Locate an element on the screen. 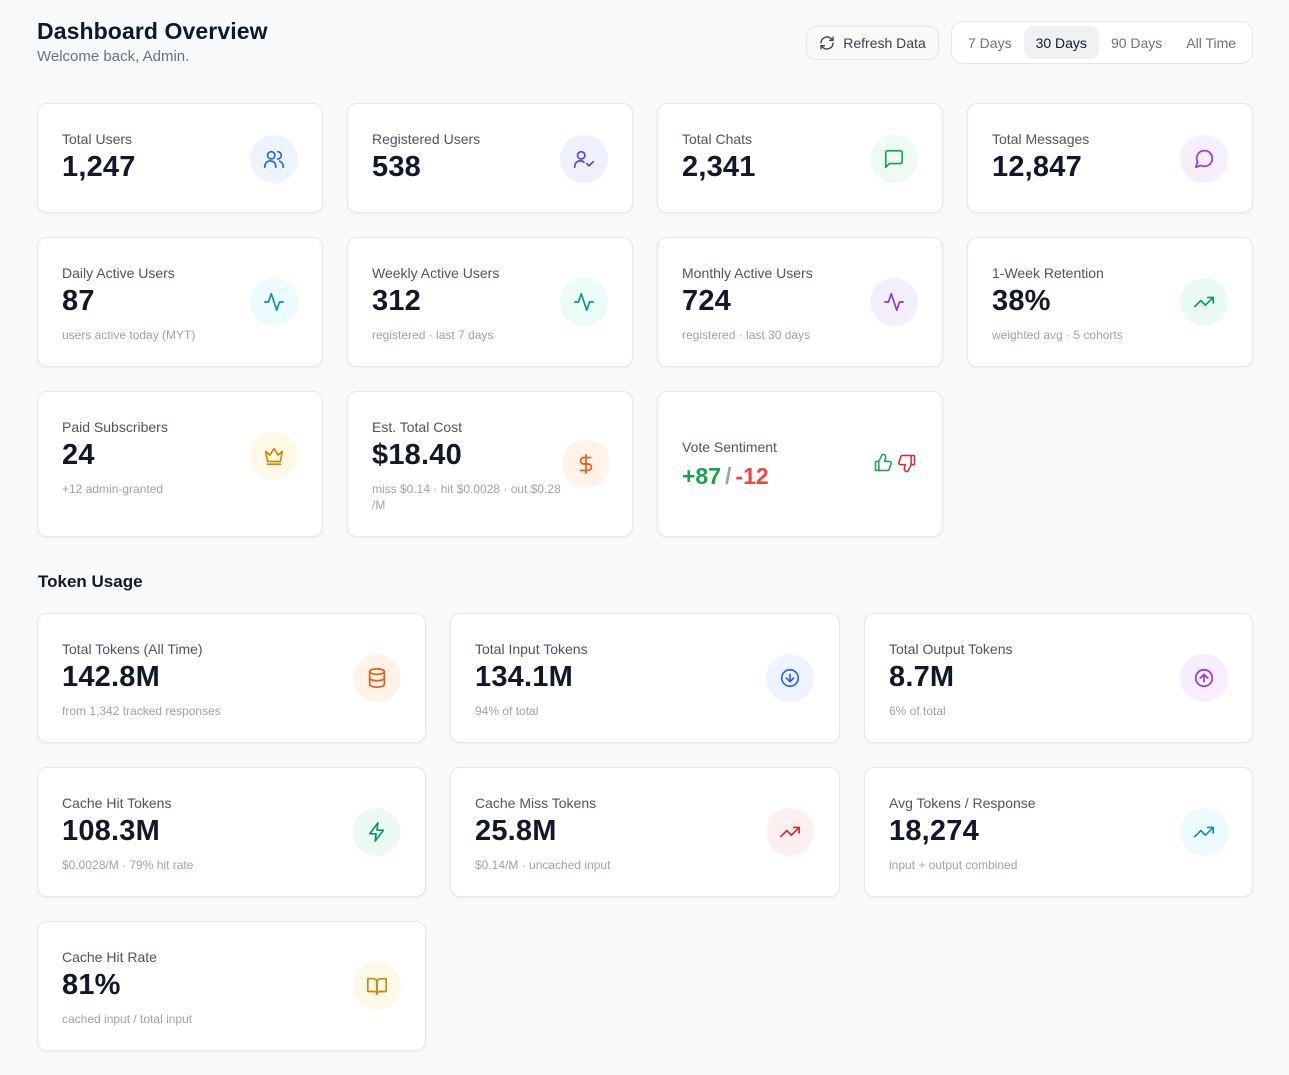  stat-subtext: $0.0028/M · 79% hit rate is located at coordinates (128, 865).